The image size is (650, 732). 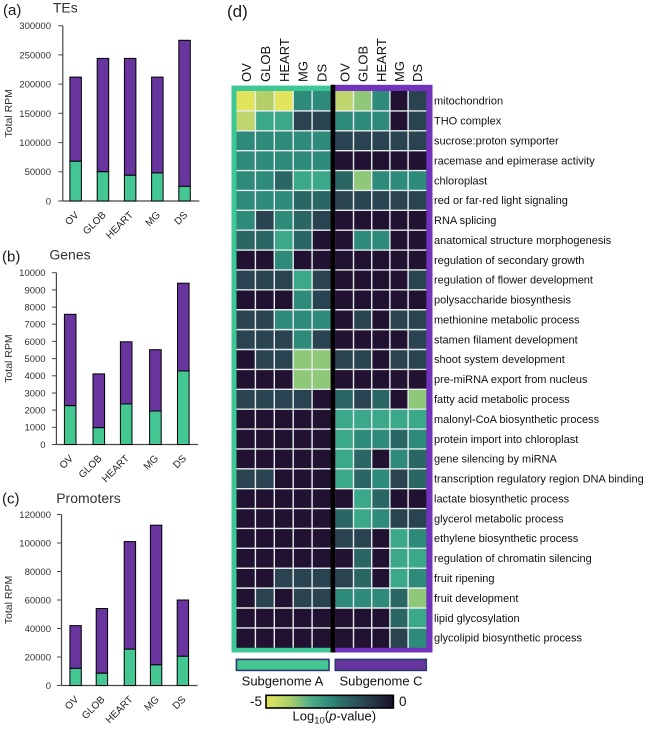 What do you see at coordinates (34, 359) in the screenshot?
I see `svg-text: 5000` at bounding box center [34, 359].